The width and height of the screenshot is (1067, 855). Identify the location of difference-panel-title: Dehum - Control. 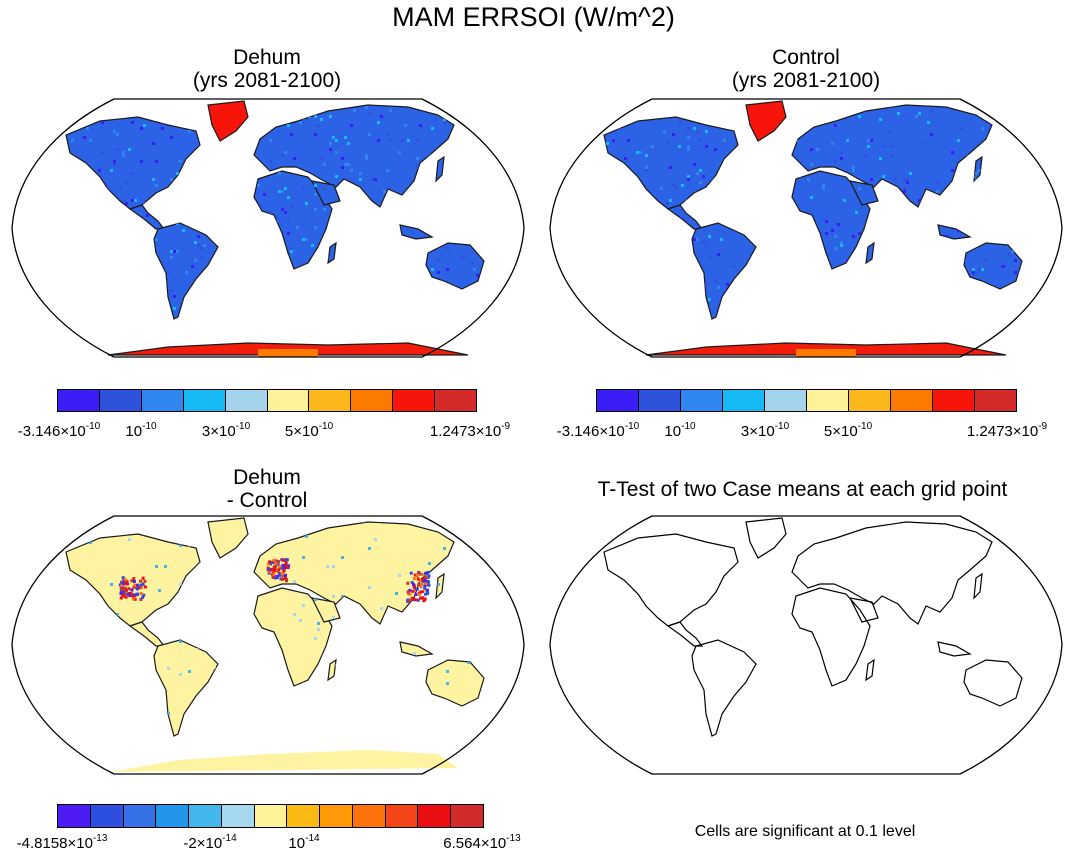
(267, 489).